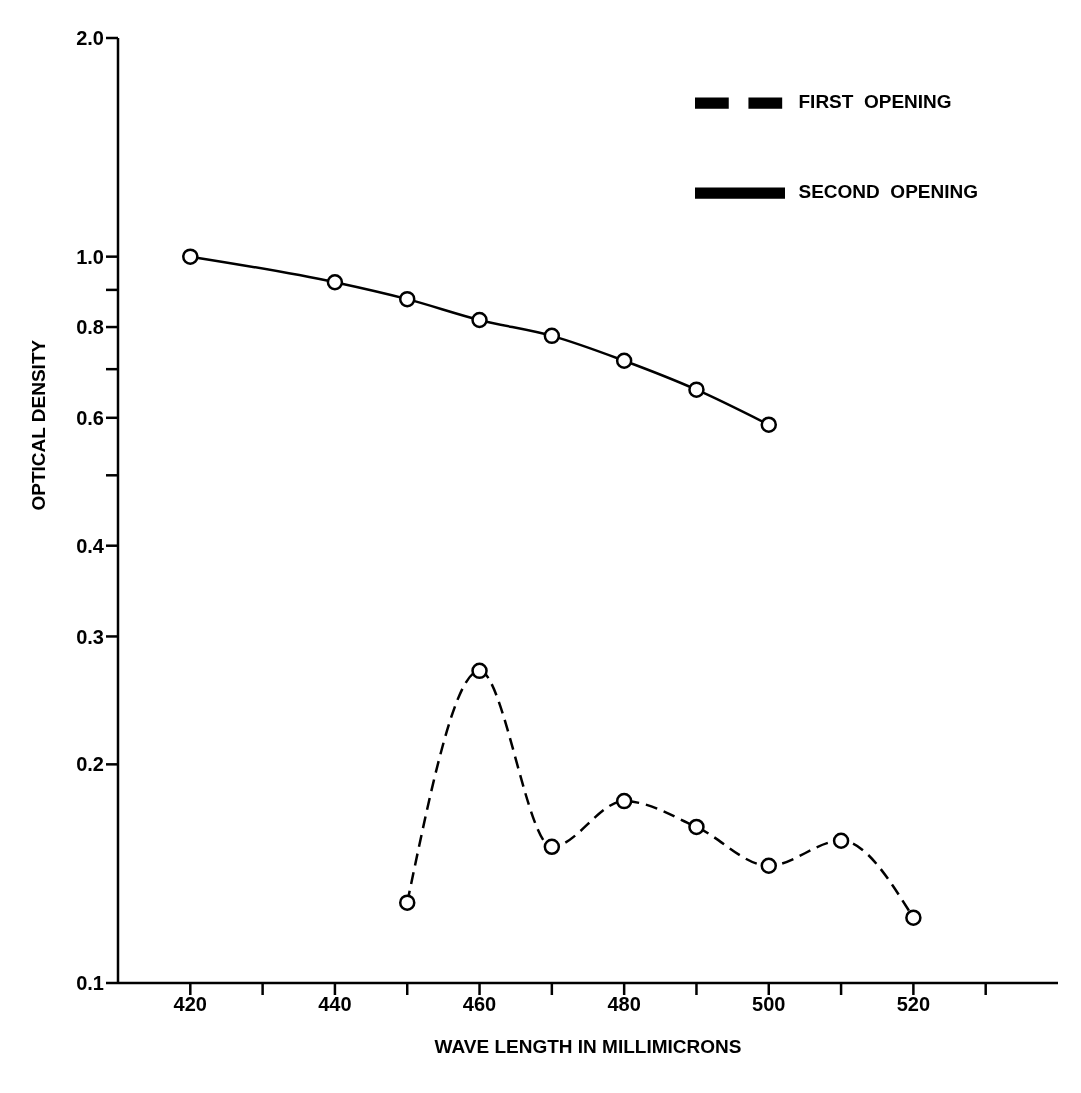  Describe the element at coordinates (38, 425) in the screenshot. I see `y-axis-title: OPTICAL DENSITY` at that location.